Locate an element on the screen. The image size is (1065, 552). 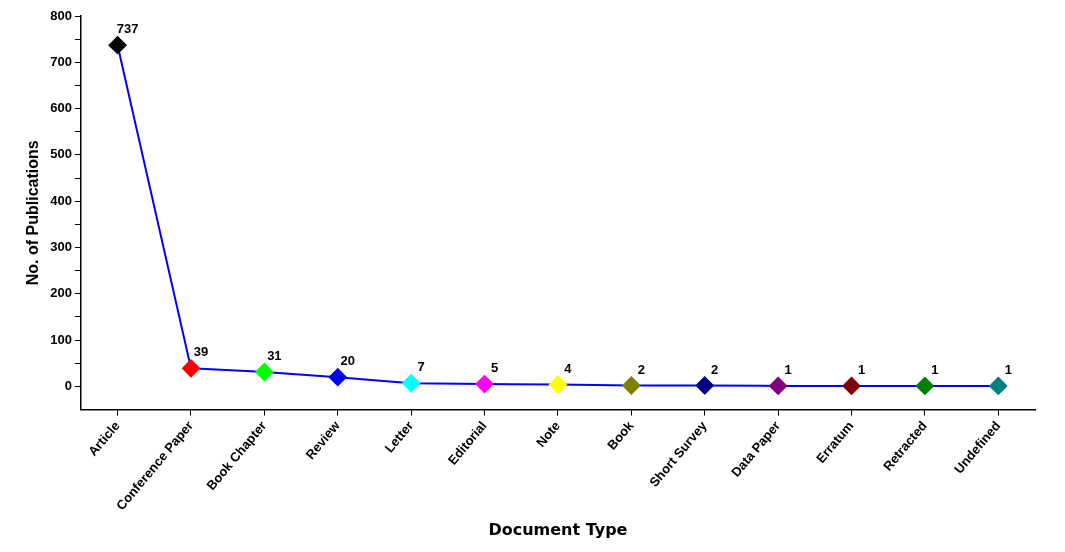
y-tick-label: 0 is located at coordinates (68, 385).